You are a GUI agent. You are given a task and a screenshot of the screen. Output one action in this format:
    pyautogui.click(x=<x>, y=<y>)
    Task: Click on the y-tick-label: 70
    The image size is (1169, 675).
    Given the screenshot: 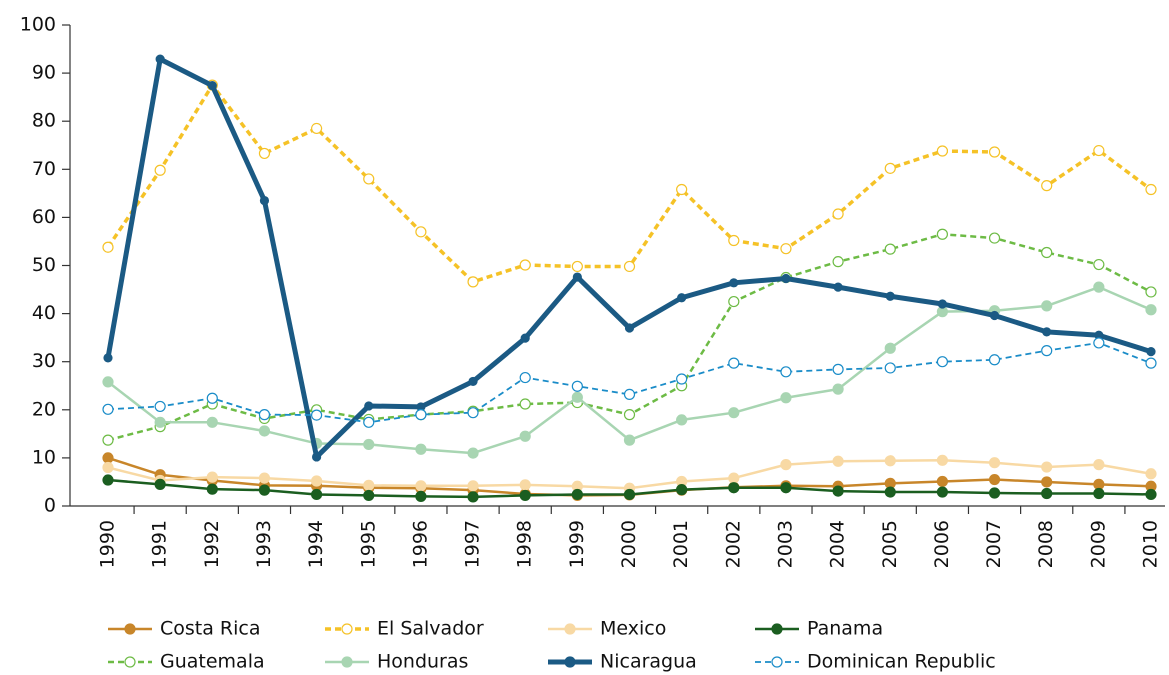 What is the action you would take?
    pyautogui.click(x=44, y=169)
    